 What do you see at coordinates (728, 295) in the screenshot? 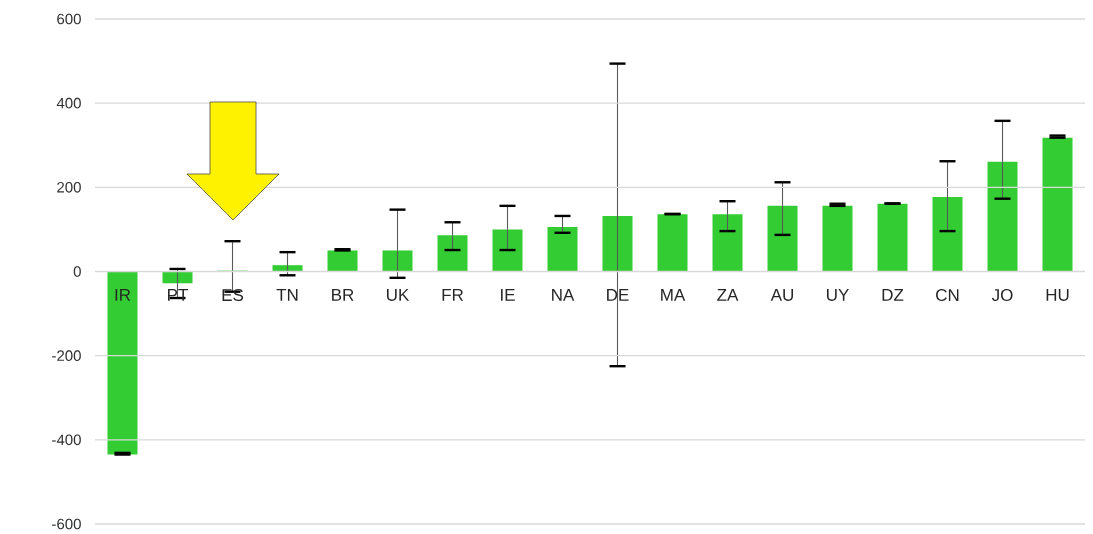
I see `x-tick-label: ZA` at bounding box center [728, 295].